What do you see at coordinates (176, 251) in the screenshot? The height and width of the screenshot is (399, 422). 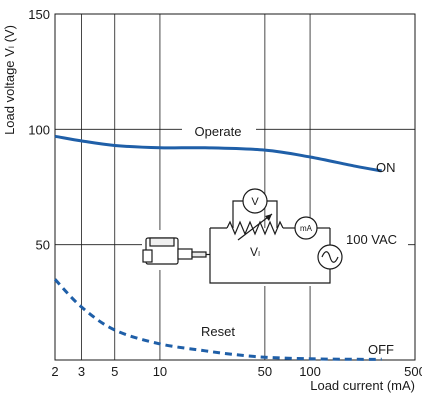 I see `ssr-device-icon` at bounding box center [176, 251].